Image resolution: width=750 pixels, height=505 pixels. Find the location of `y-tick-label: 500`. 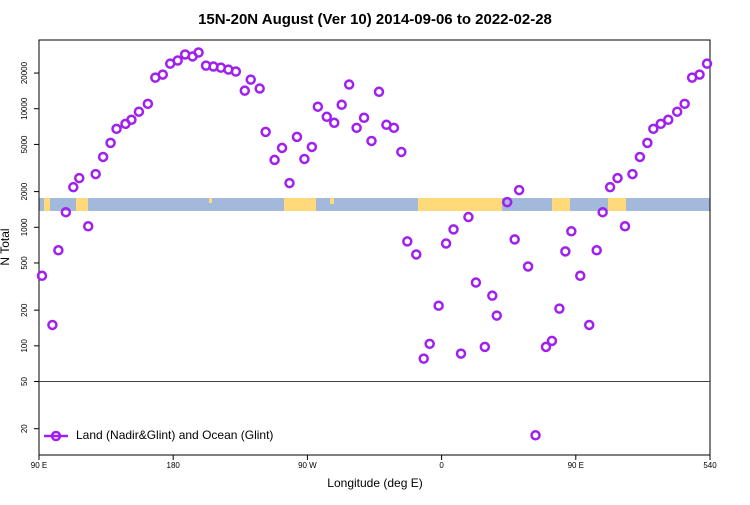

y-tick-label: 500 is located at coordinates (24, 263).